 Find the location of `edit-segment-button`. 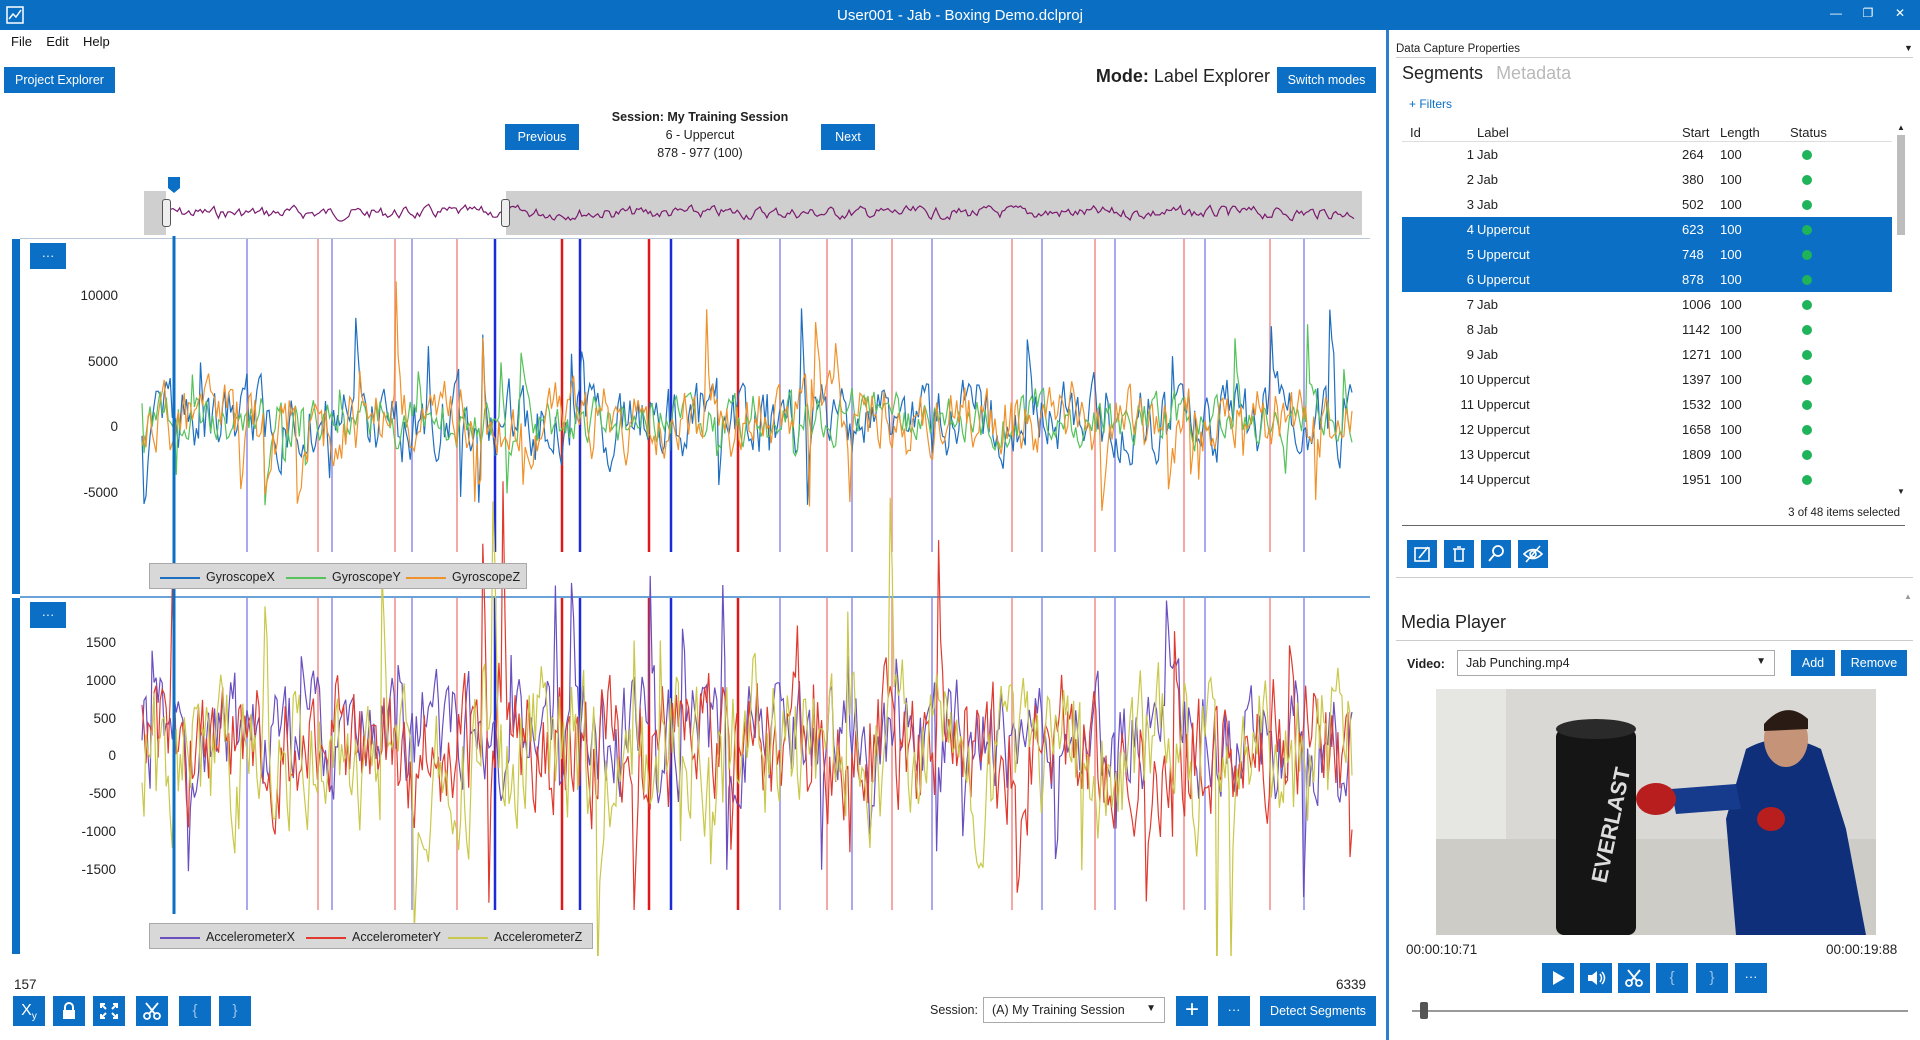

edit-segment-button is located at coordinates (1422, 554).